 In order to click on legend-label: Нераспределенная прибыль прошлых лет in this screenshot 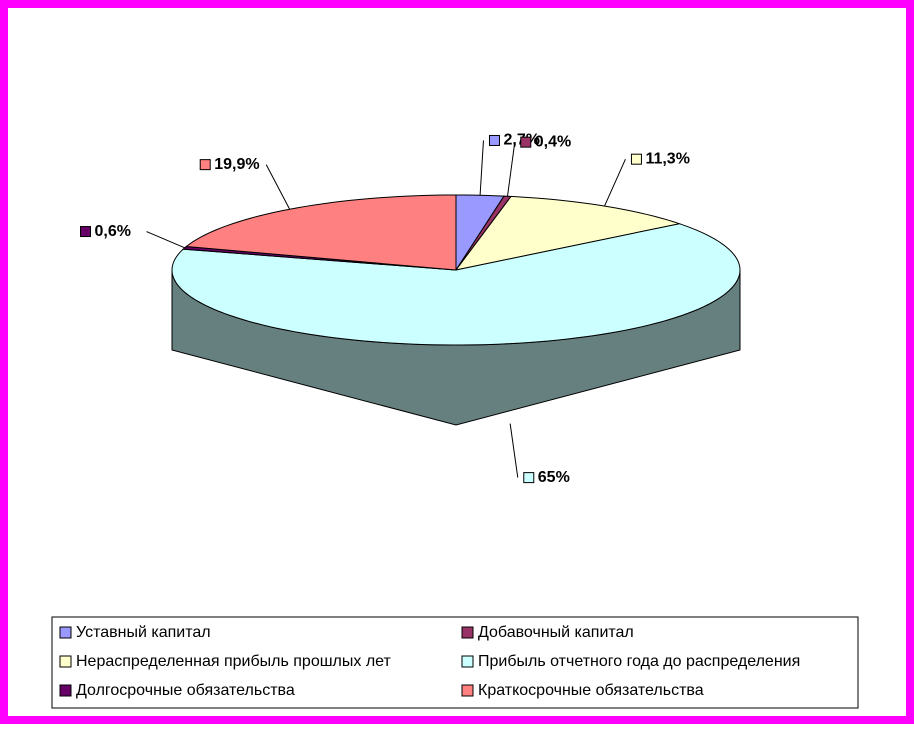, I will do `click(234, 661)`.